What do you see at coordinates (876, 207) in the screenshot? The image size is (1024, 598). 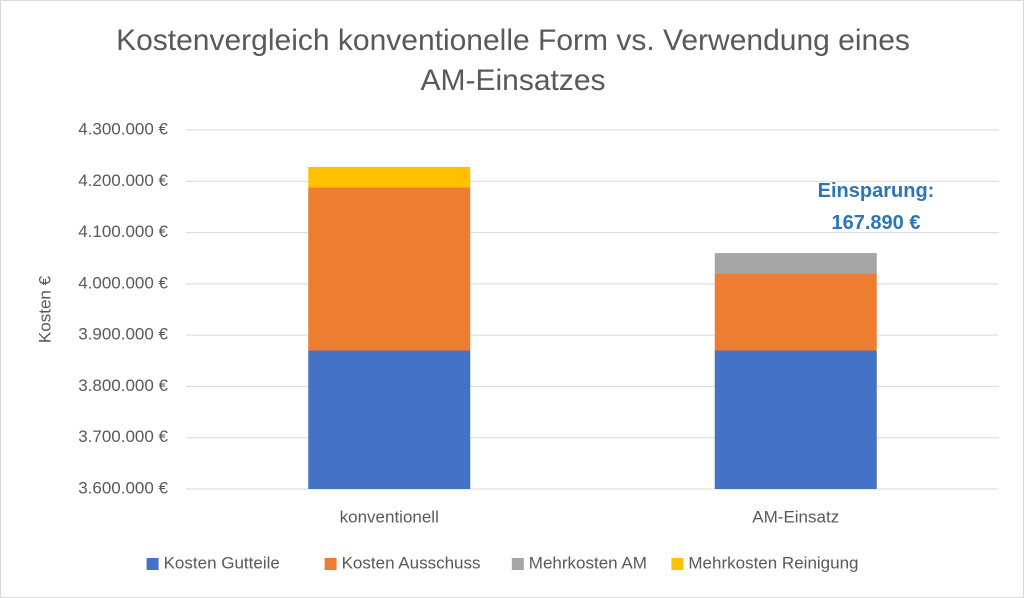 I see `annotation: Einsparung: 167.890 €` at bounding box center [876, 207].